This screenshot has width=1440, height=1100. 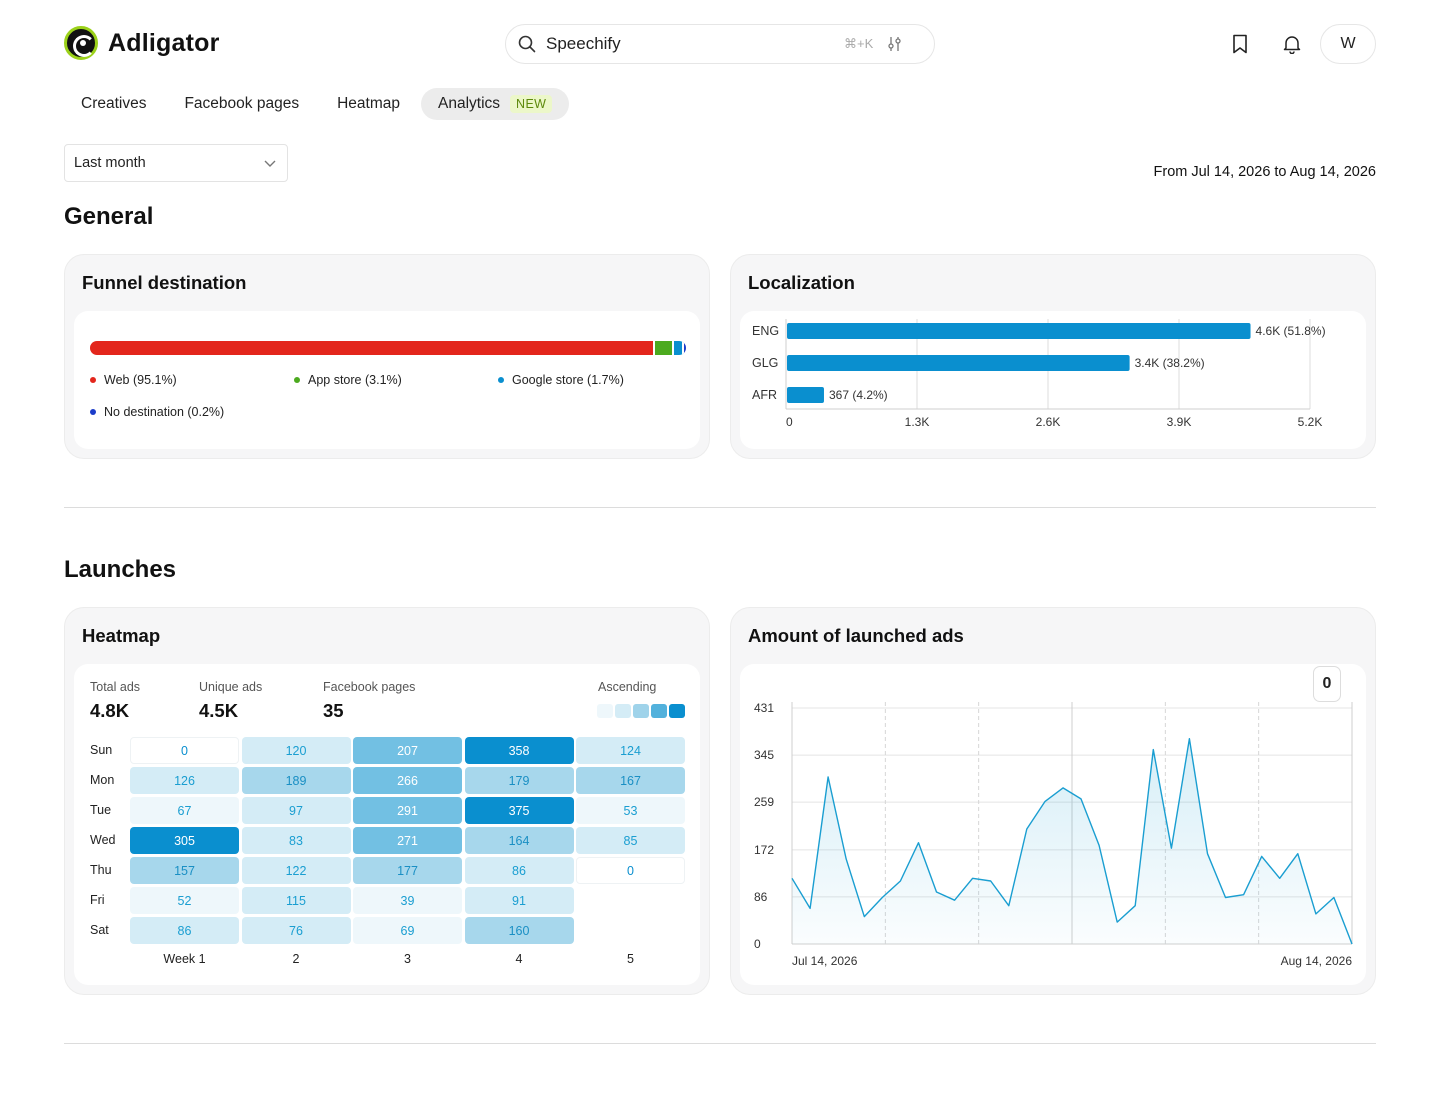 What do you see at coordinates (184, 959) in the screenshot?
I see `heatmap-week-label: Week 1` at bounding box center [184, 959].